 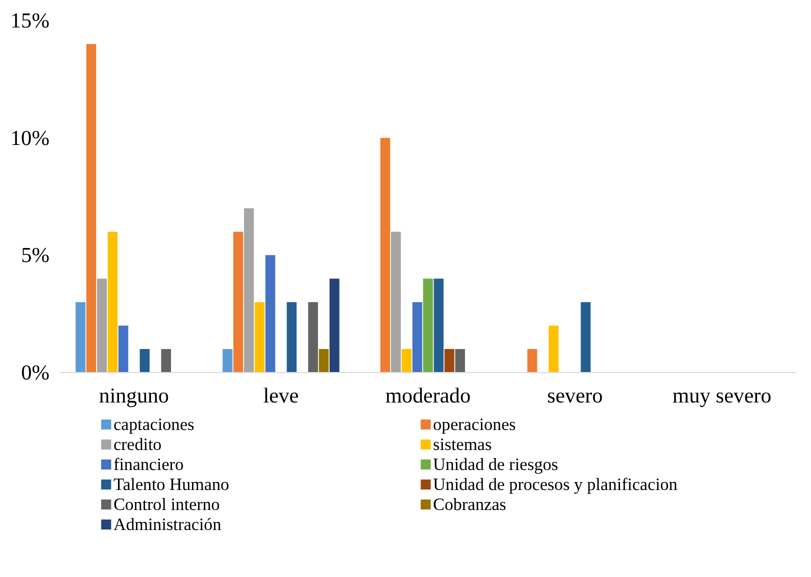 I want to click on x-tick-label: ninguno, so click(x=134, y=396).